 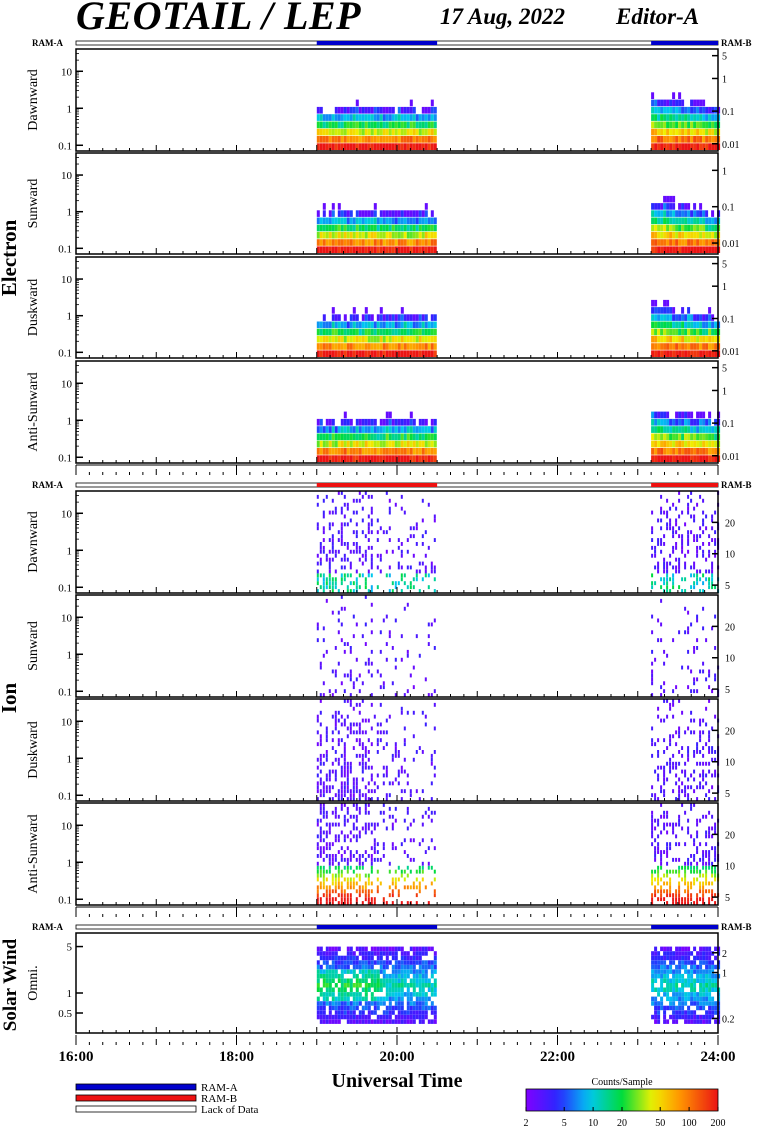 I want to click on x-tick-label: 24:00, so click(x=718, y=1057).